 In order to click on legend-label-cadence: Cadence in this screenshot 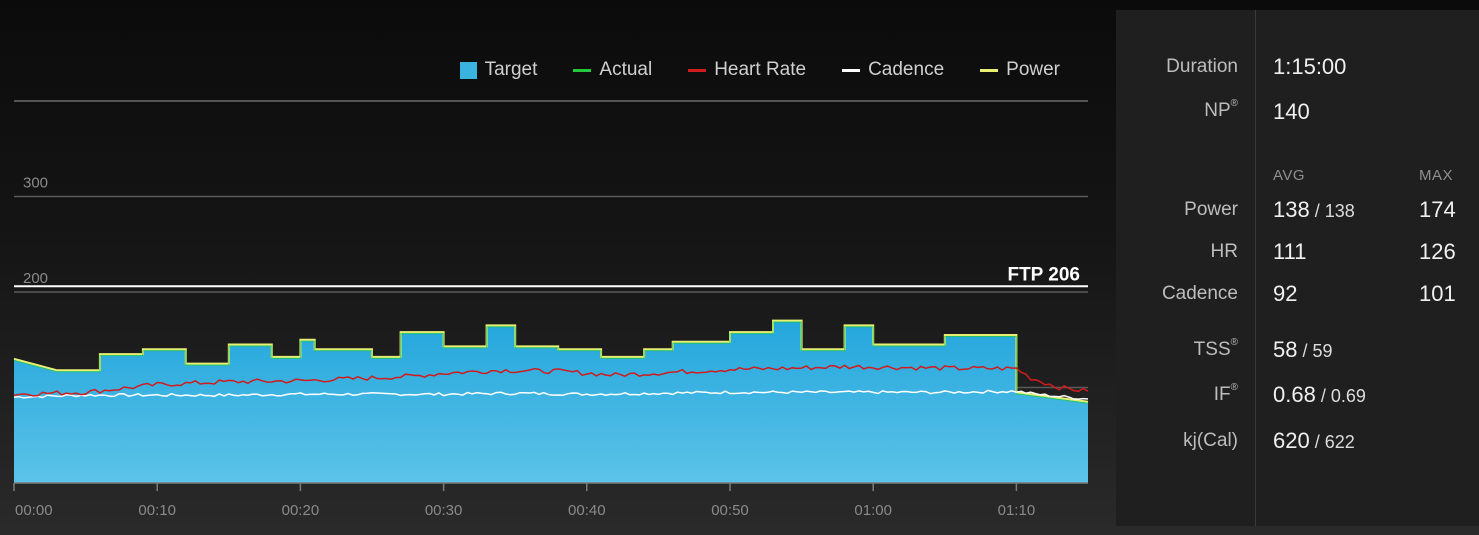, I will do `click(906, 69)`.